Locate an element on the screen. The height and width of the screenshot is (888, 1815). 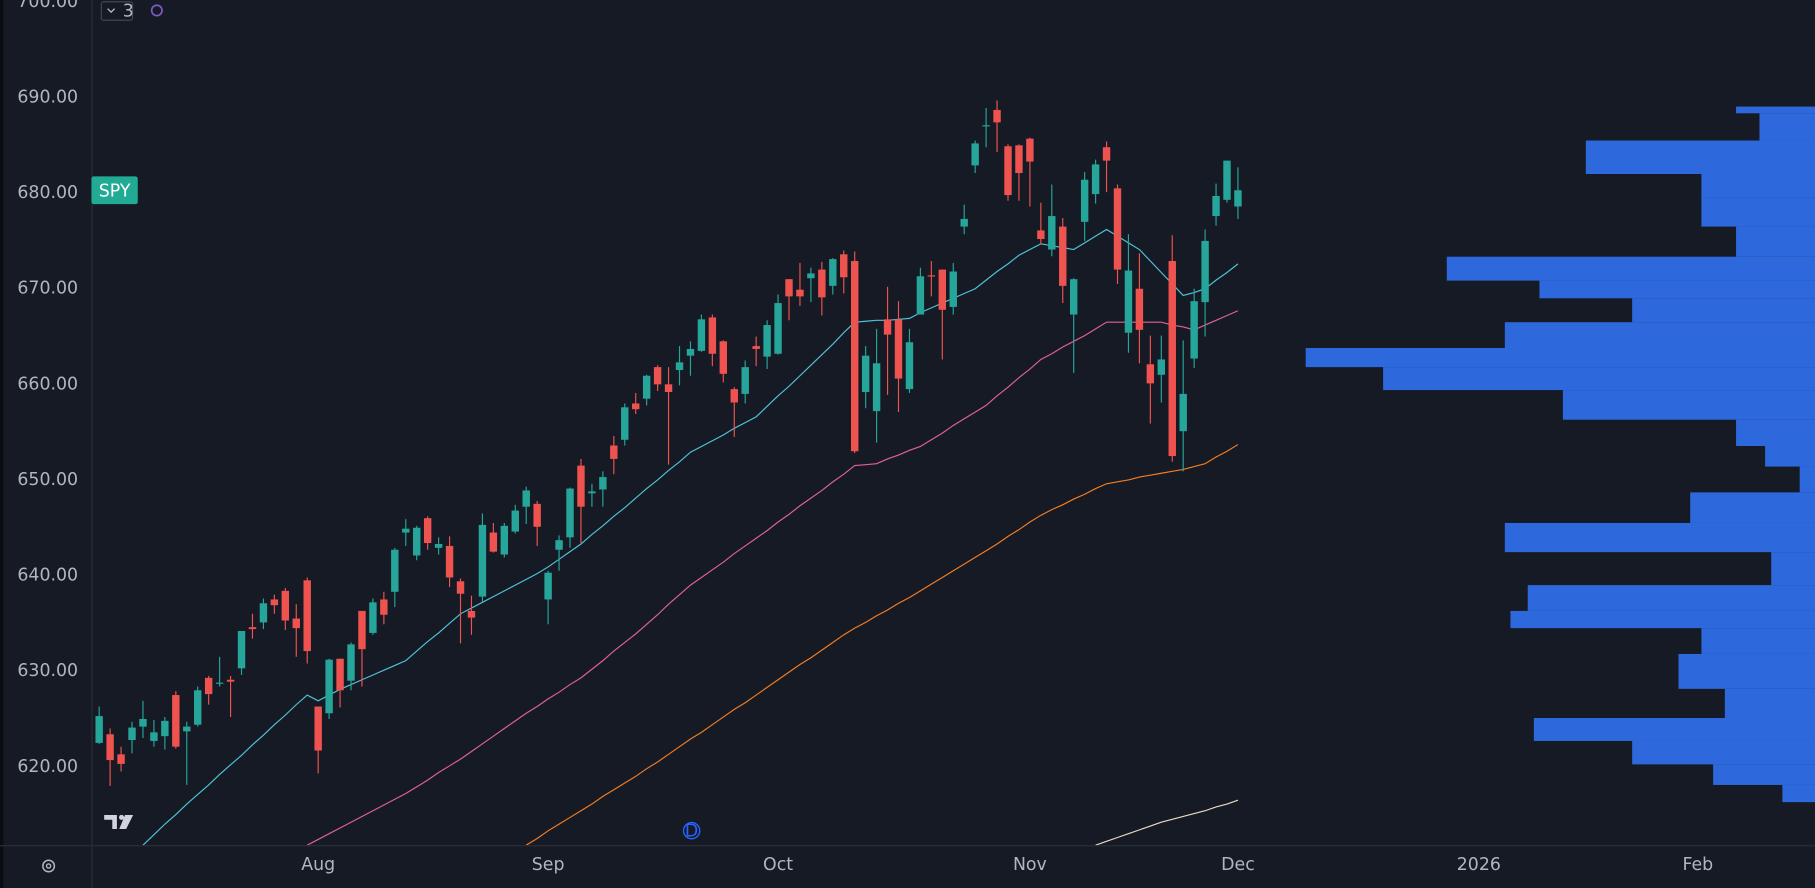
gear-ring is located at coordinates (49, 866).